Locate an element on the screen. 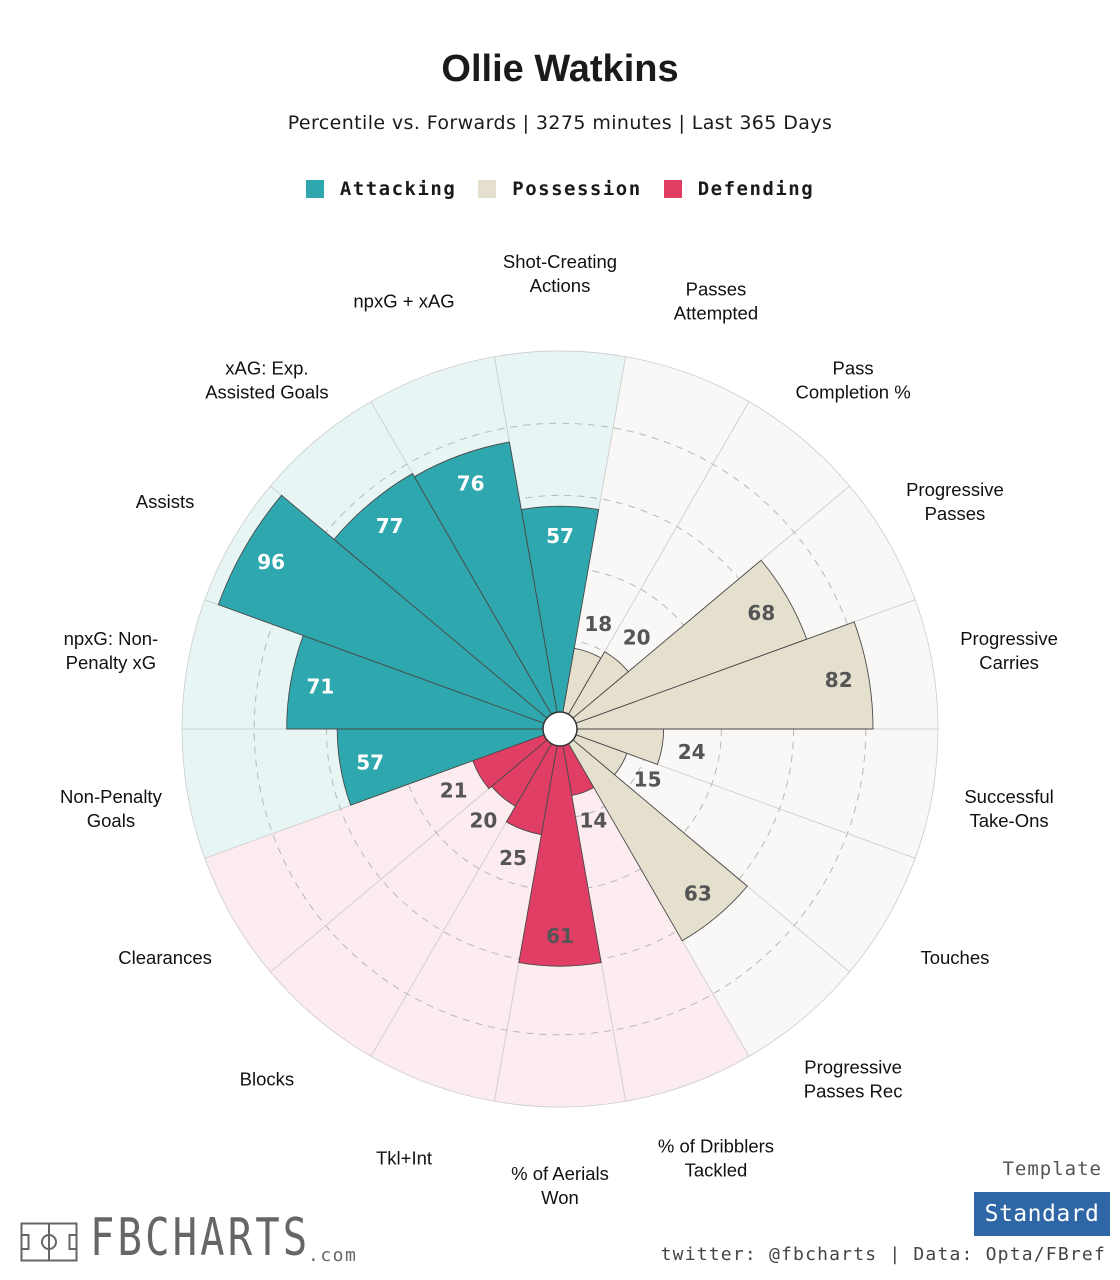  axis-label-progressive-passes: Progressive Passes is located at coordinates (955, 501).